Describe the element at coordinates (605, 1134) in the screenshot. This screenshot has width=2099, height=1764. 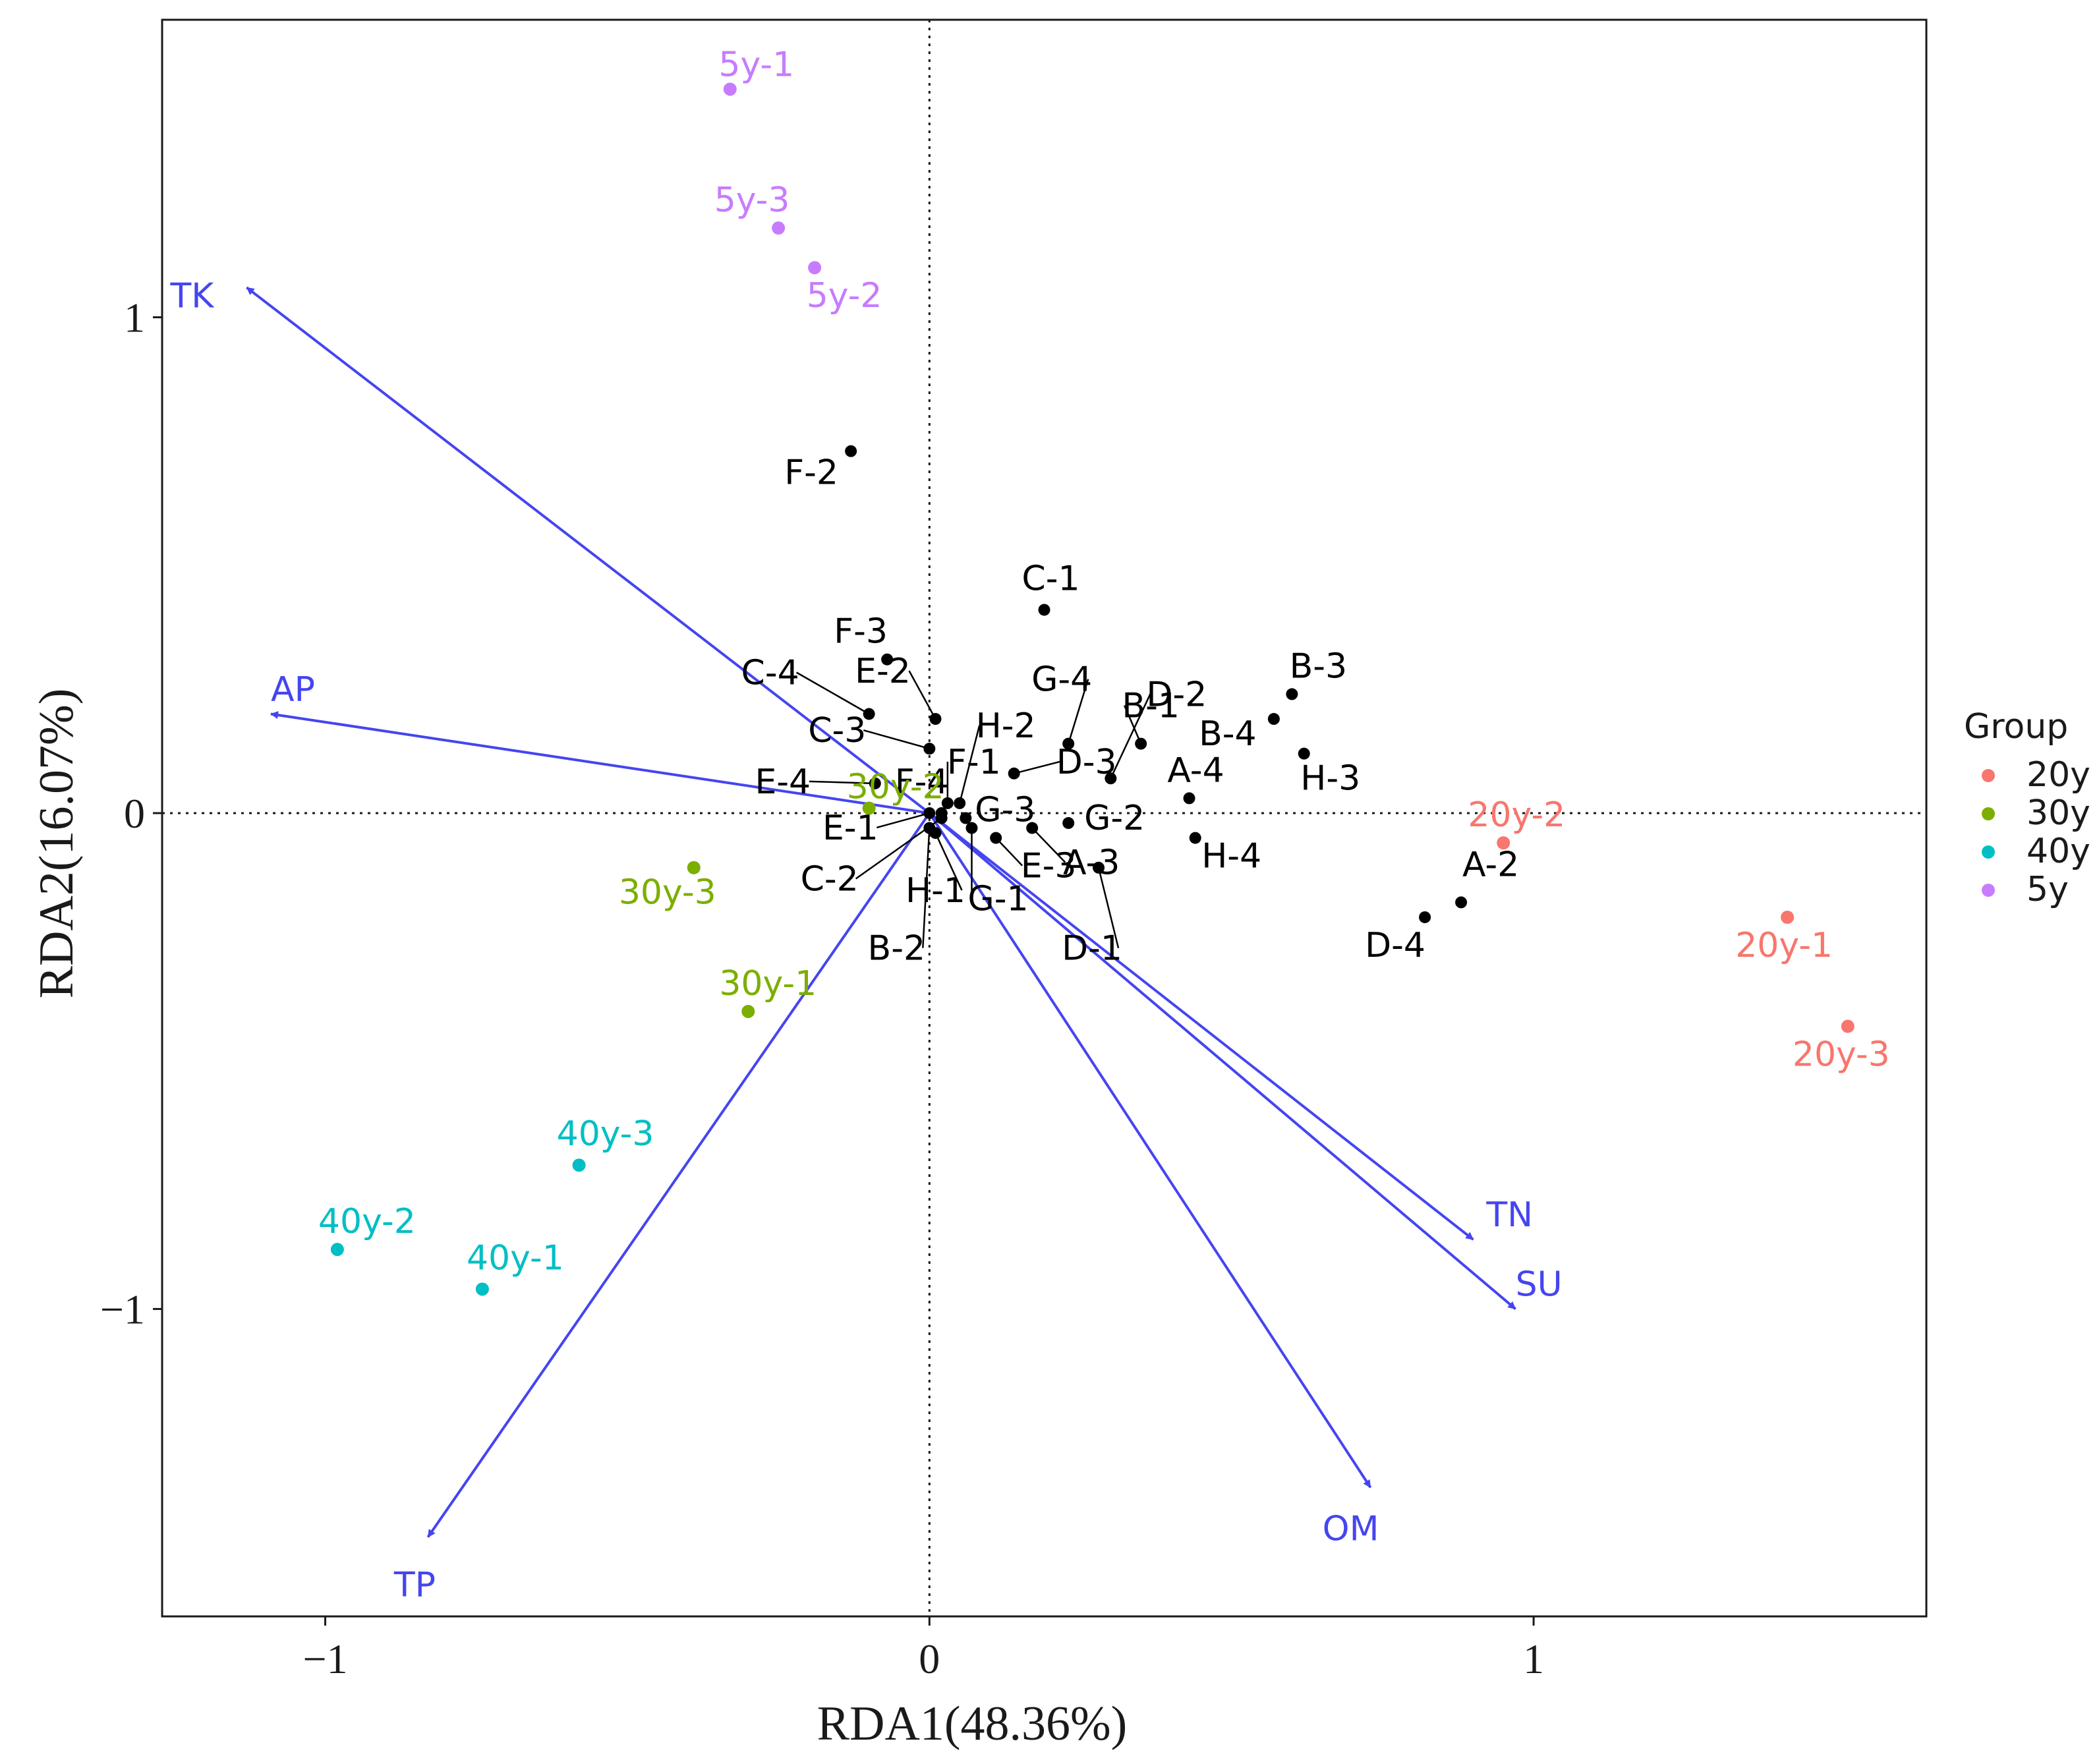
I see `site-label-40y-3: 40y-3` at that location.